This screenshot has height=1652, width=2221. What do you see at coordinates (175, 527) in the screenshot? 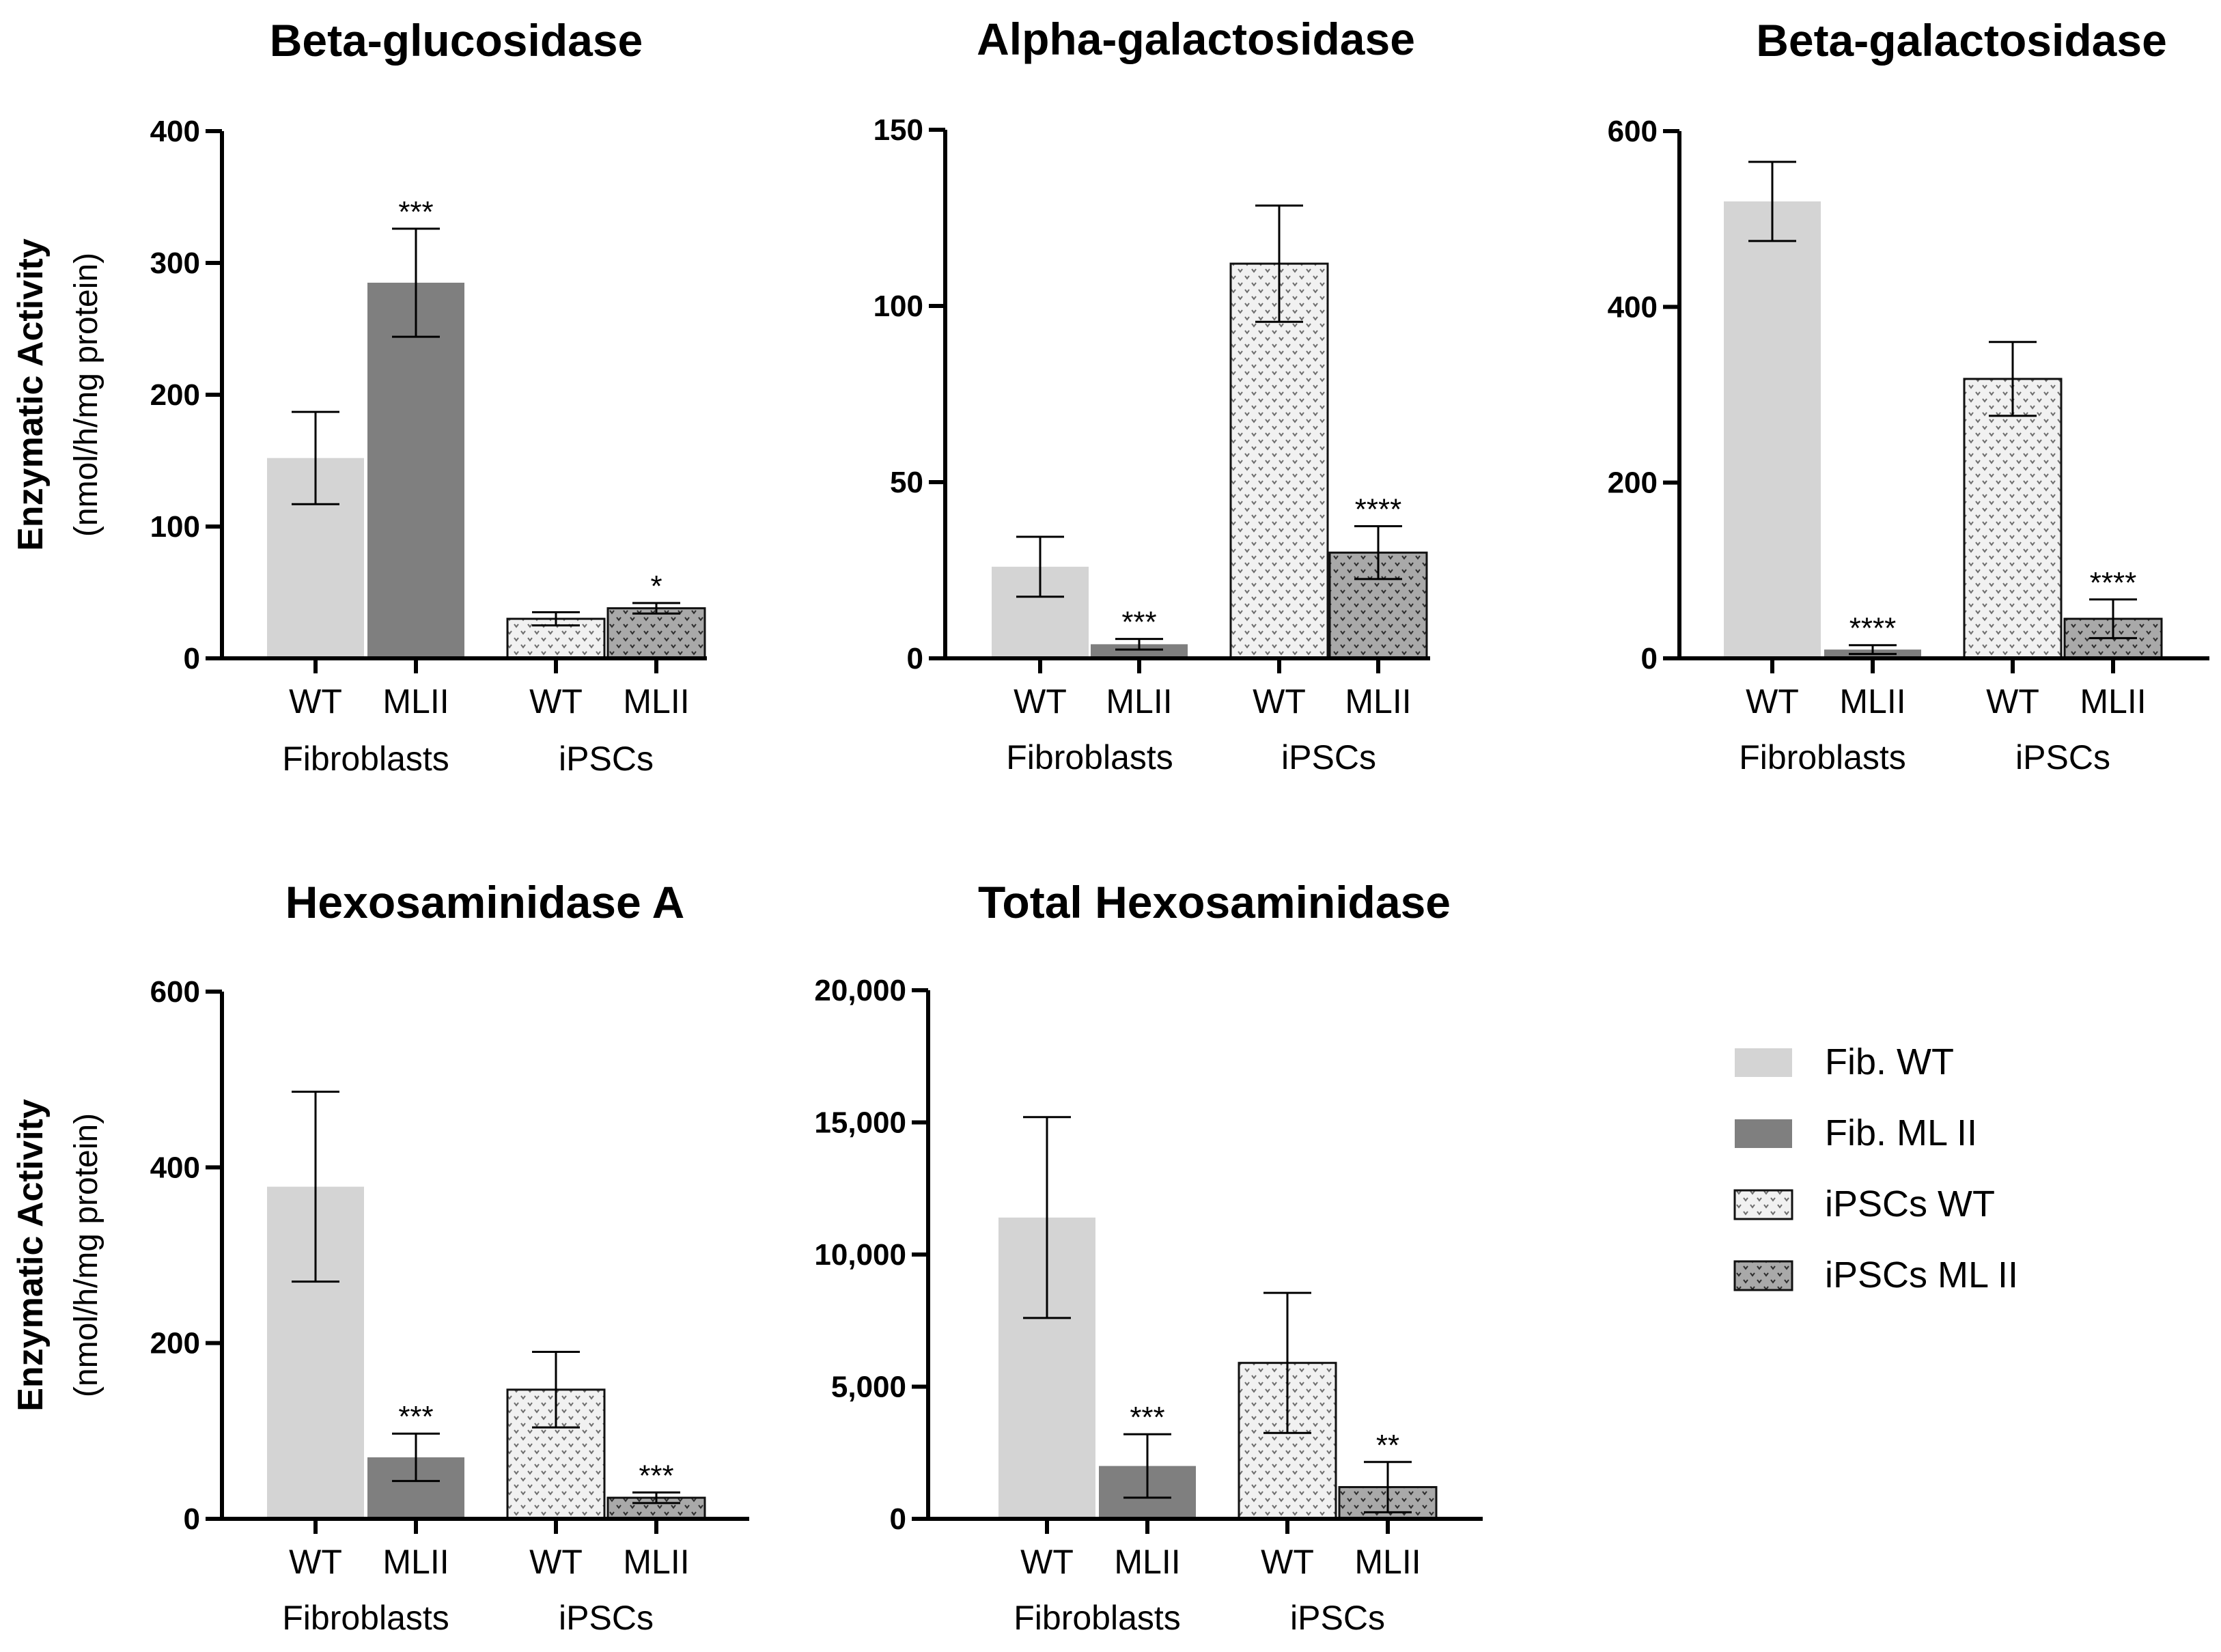
I see `y-tick-label: 100` at bounding box center [175, 527].